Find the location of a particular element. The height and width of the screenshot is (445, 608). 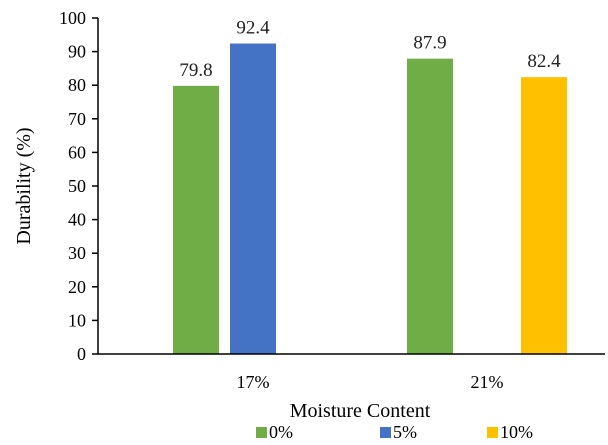

x-tick-label: 21% is located at coordinates (487, 382).